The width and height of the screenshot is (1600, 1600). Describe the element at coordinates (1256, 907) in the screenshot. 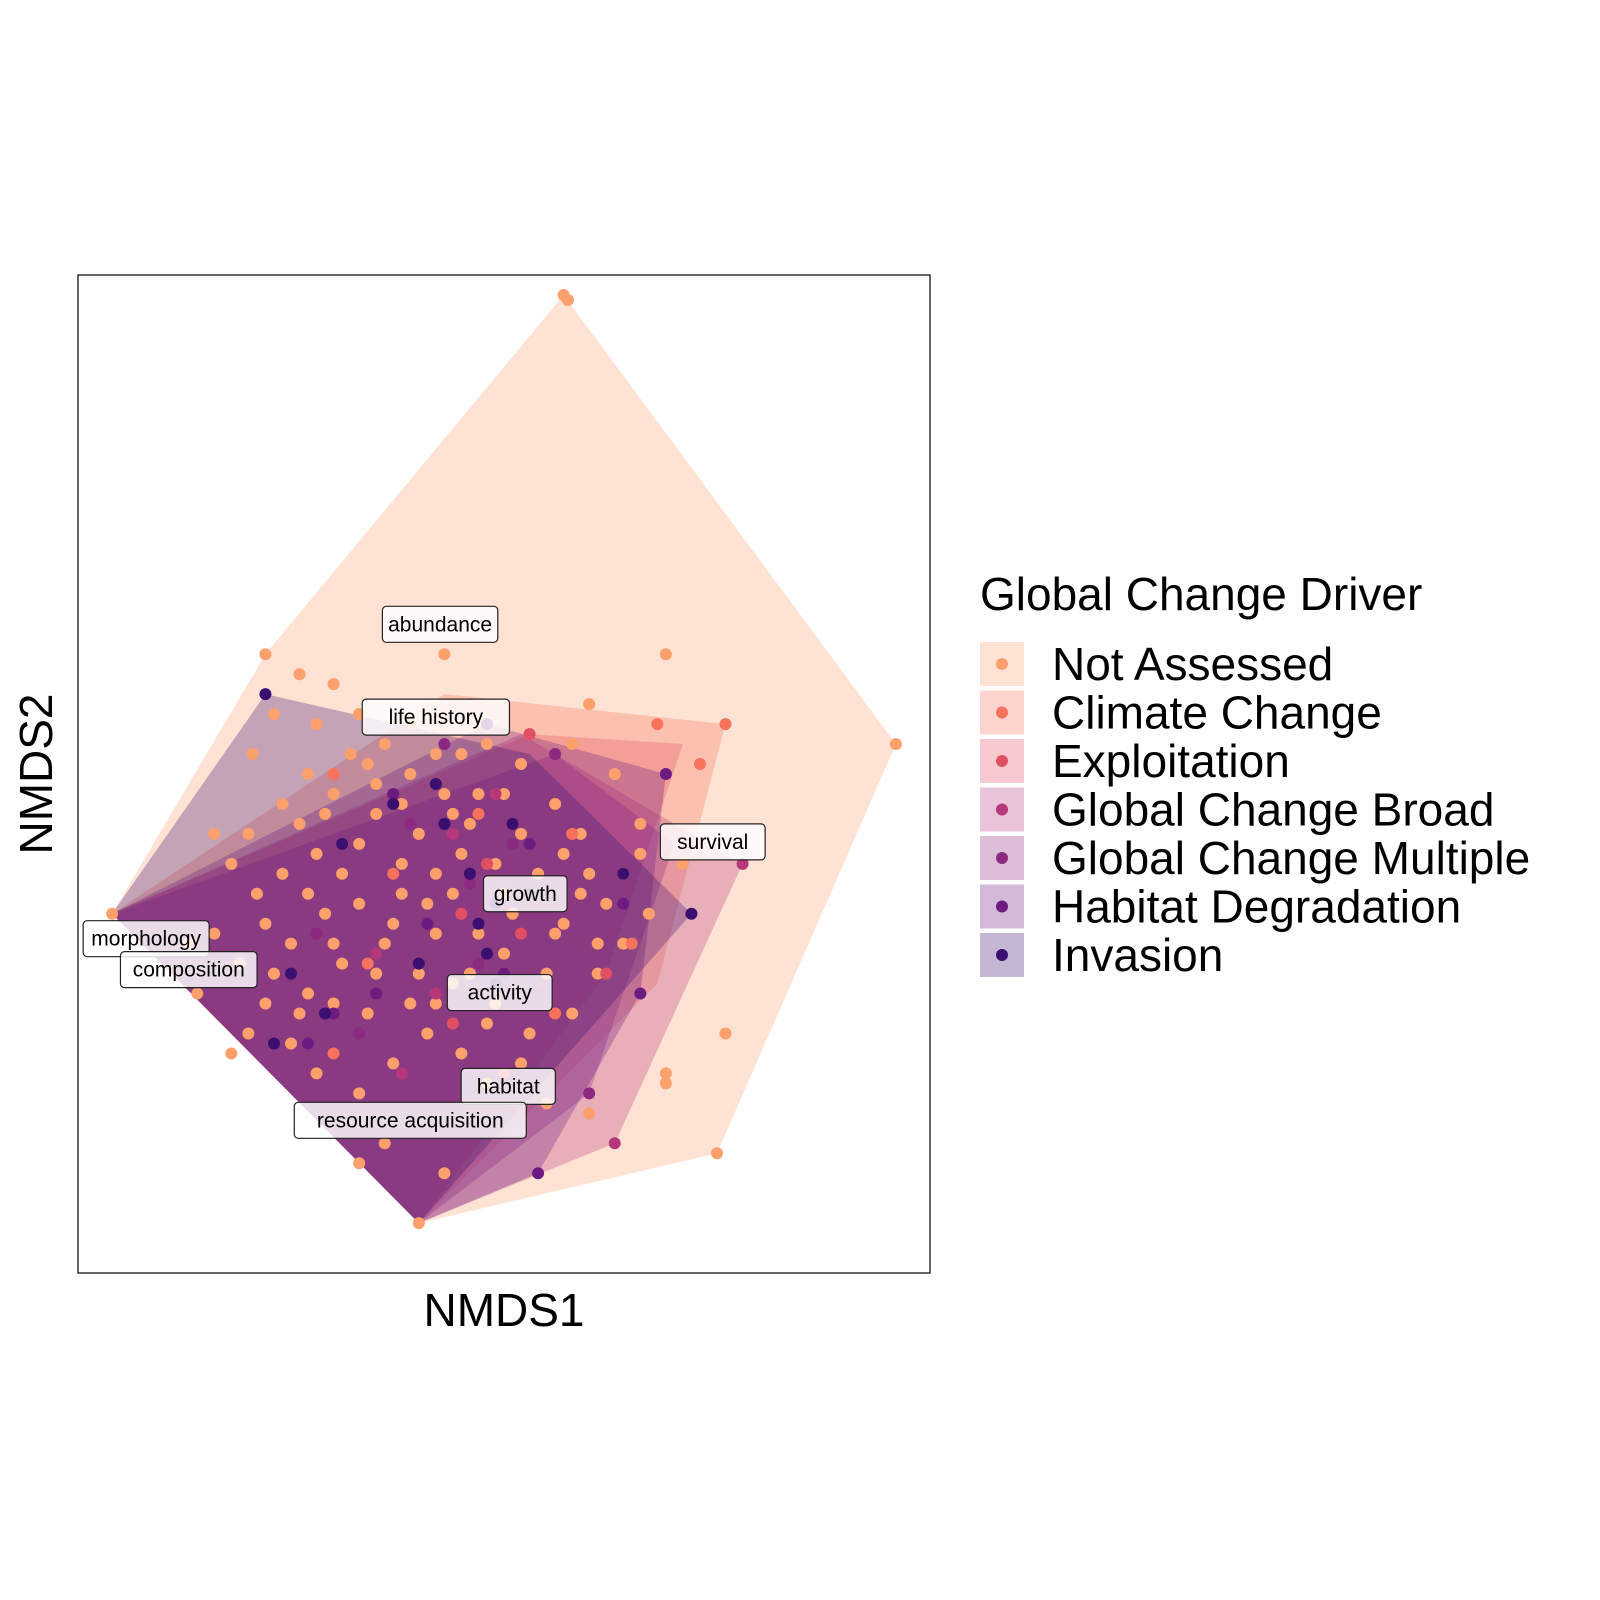

I see `legend-label: Habitat Degradation` at that location.